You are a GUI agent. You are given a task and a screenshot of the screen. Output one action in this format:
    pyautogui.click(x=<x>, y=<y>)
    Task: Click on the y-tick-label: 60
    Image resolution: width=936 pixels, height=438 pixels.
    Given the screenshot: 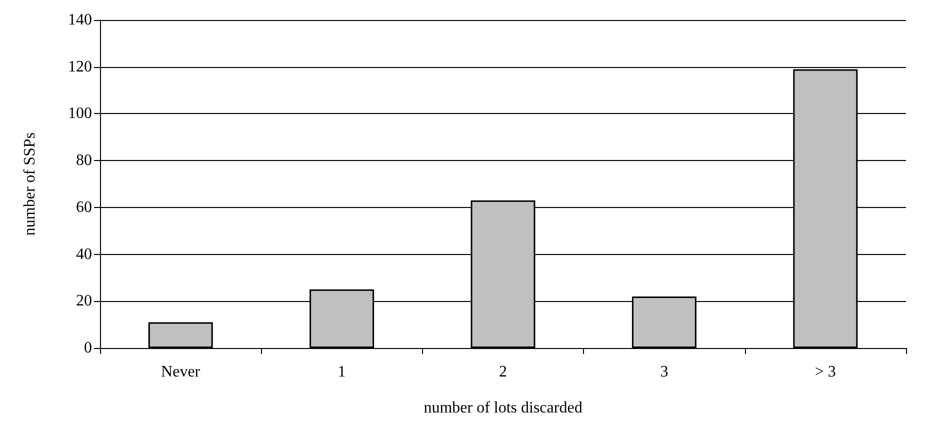 What is the action you would take?
    pyautogui.click(x=84, y=207)
    